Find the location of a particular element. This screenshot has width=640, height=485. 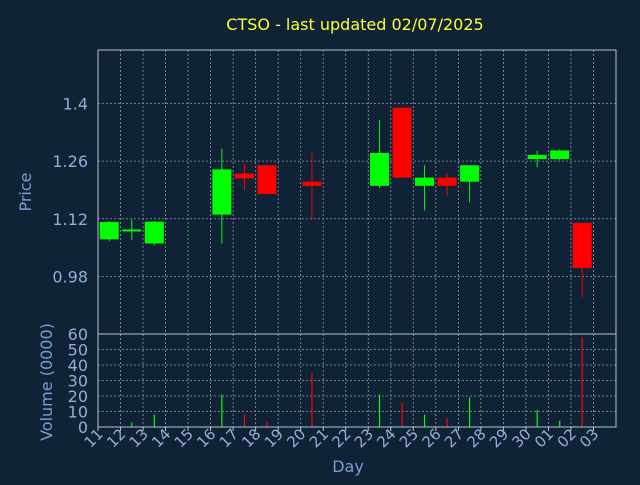

x-tick-label: 03 is located at coordinates (589, 438).